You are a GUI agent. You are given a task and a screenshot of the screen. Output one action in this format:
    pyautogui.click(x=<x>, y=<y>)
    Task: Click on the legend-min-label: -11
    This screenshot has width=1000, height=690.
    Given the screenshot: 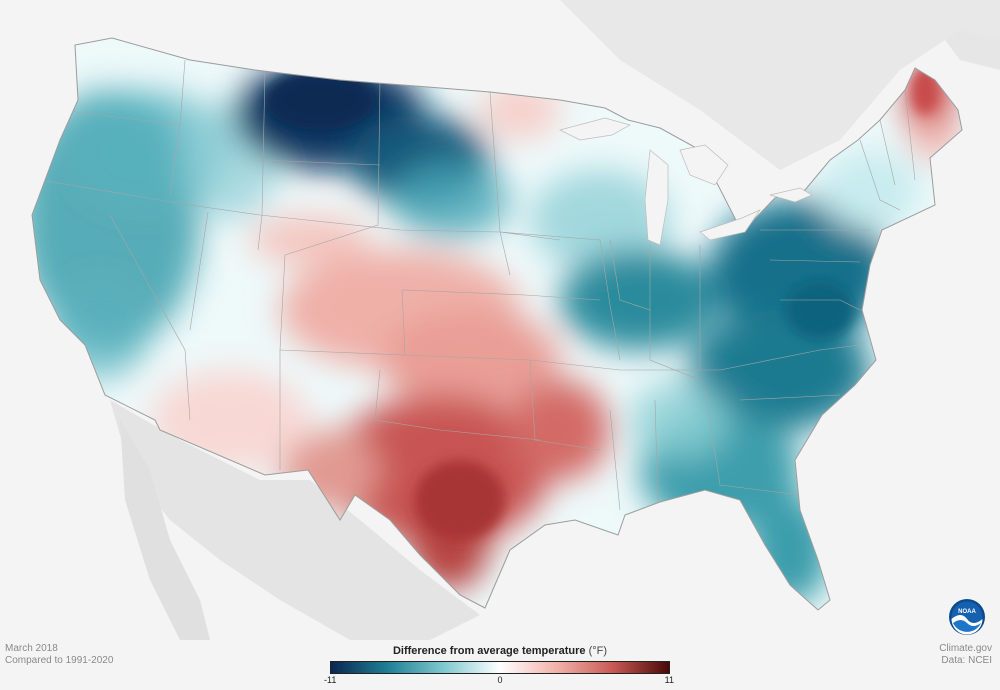 What is the action you would take?
    pyautogui.click(x=330, y=680)
    